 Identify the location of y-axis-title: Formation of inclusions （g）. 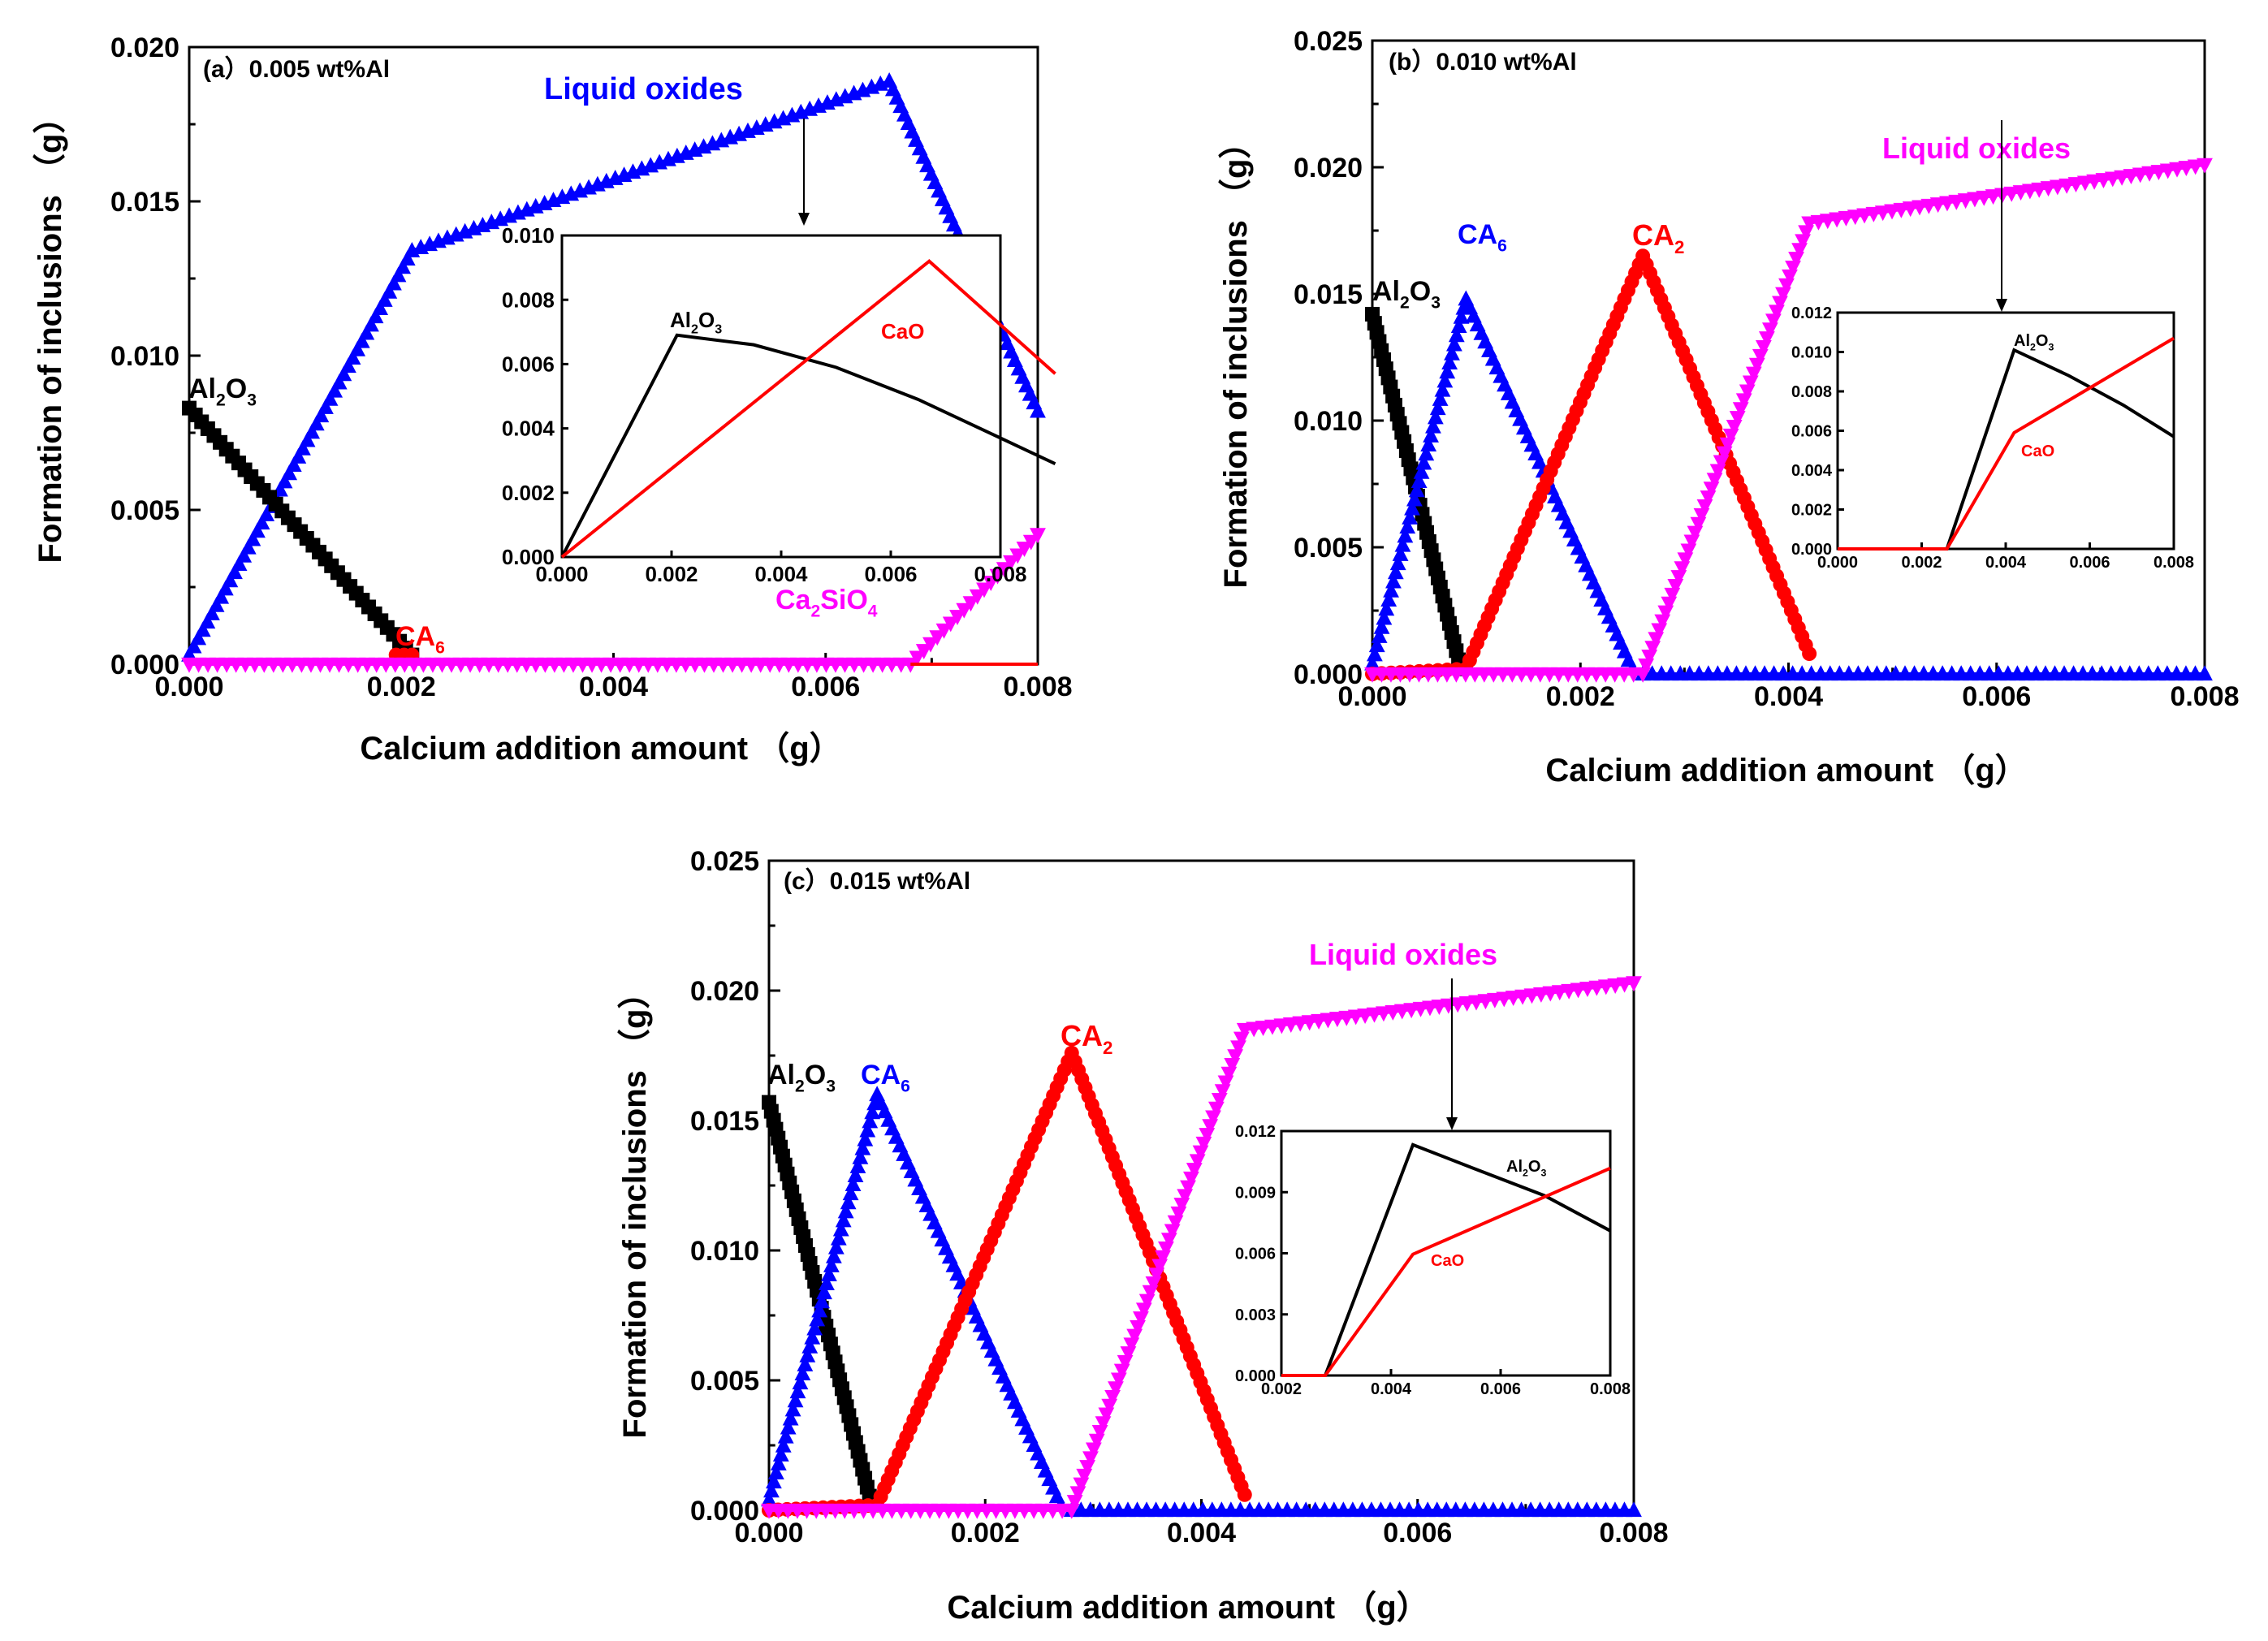
(50, 332).